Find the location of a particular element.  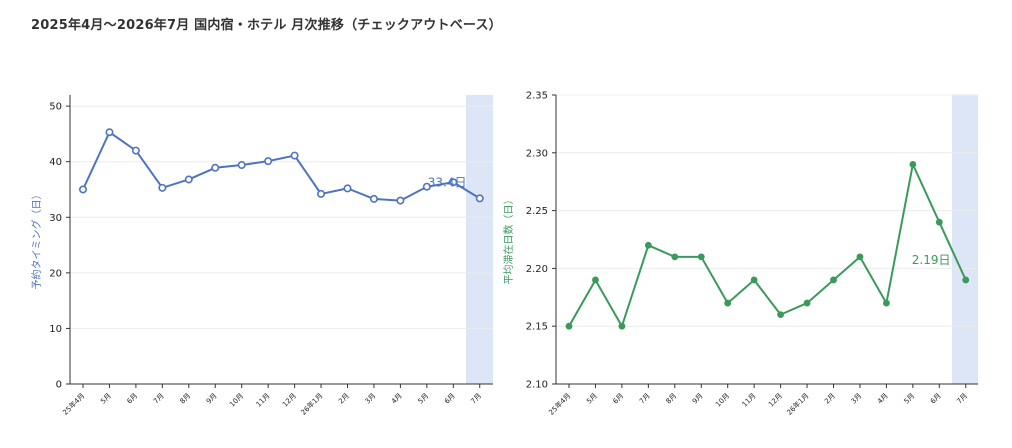

x-tick-label: 4月 is located at coordinates (883, 399).